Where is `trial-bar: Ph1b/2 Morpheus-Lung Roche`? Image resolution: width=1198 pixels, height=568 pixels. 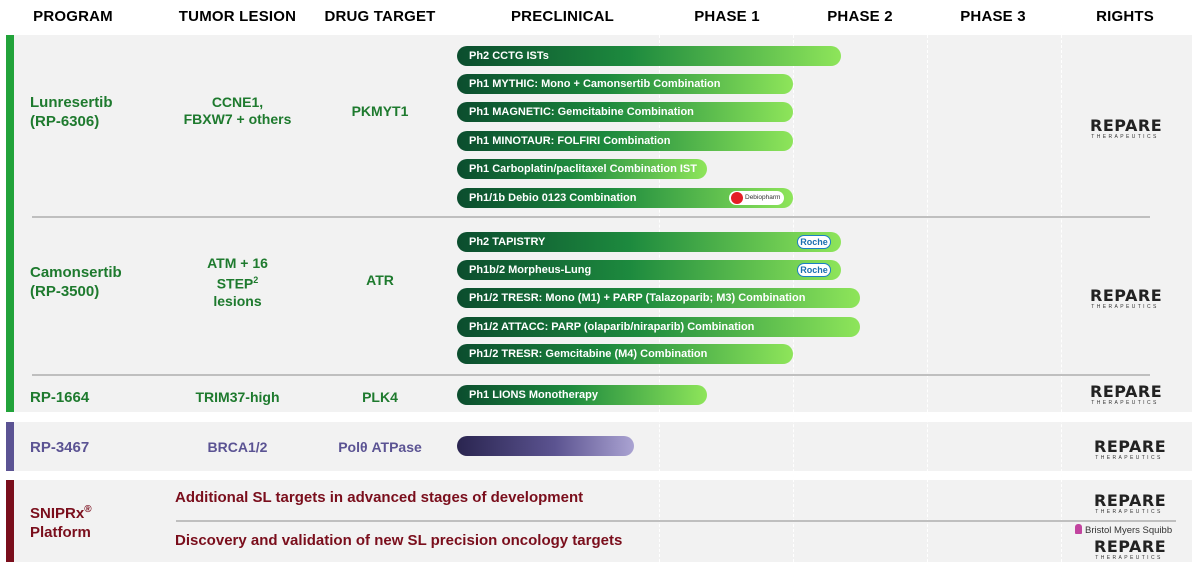
trial-bar: Ph1b/2 Morpheus-Lung Roche is located at coordinates (649, 270).